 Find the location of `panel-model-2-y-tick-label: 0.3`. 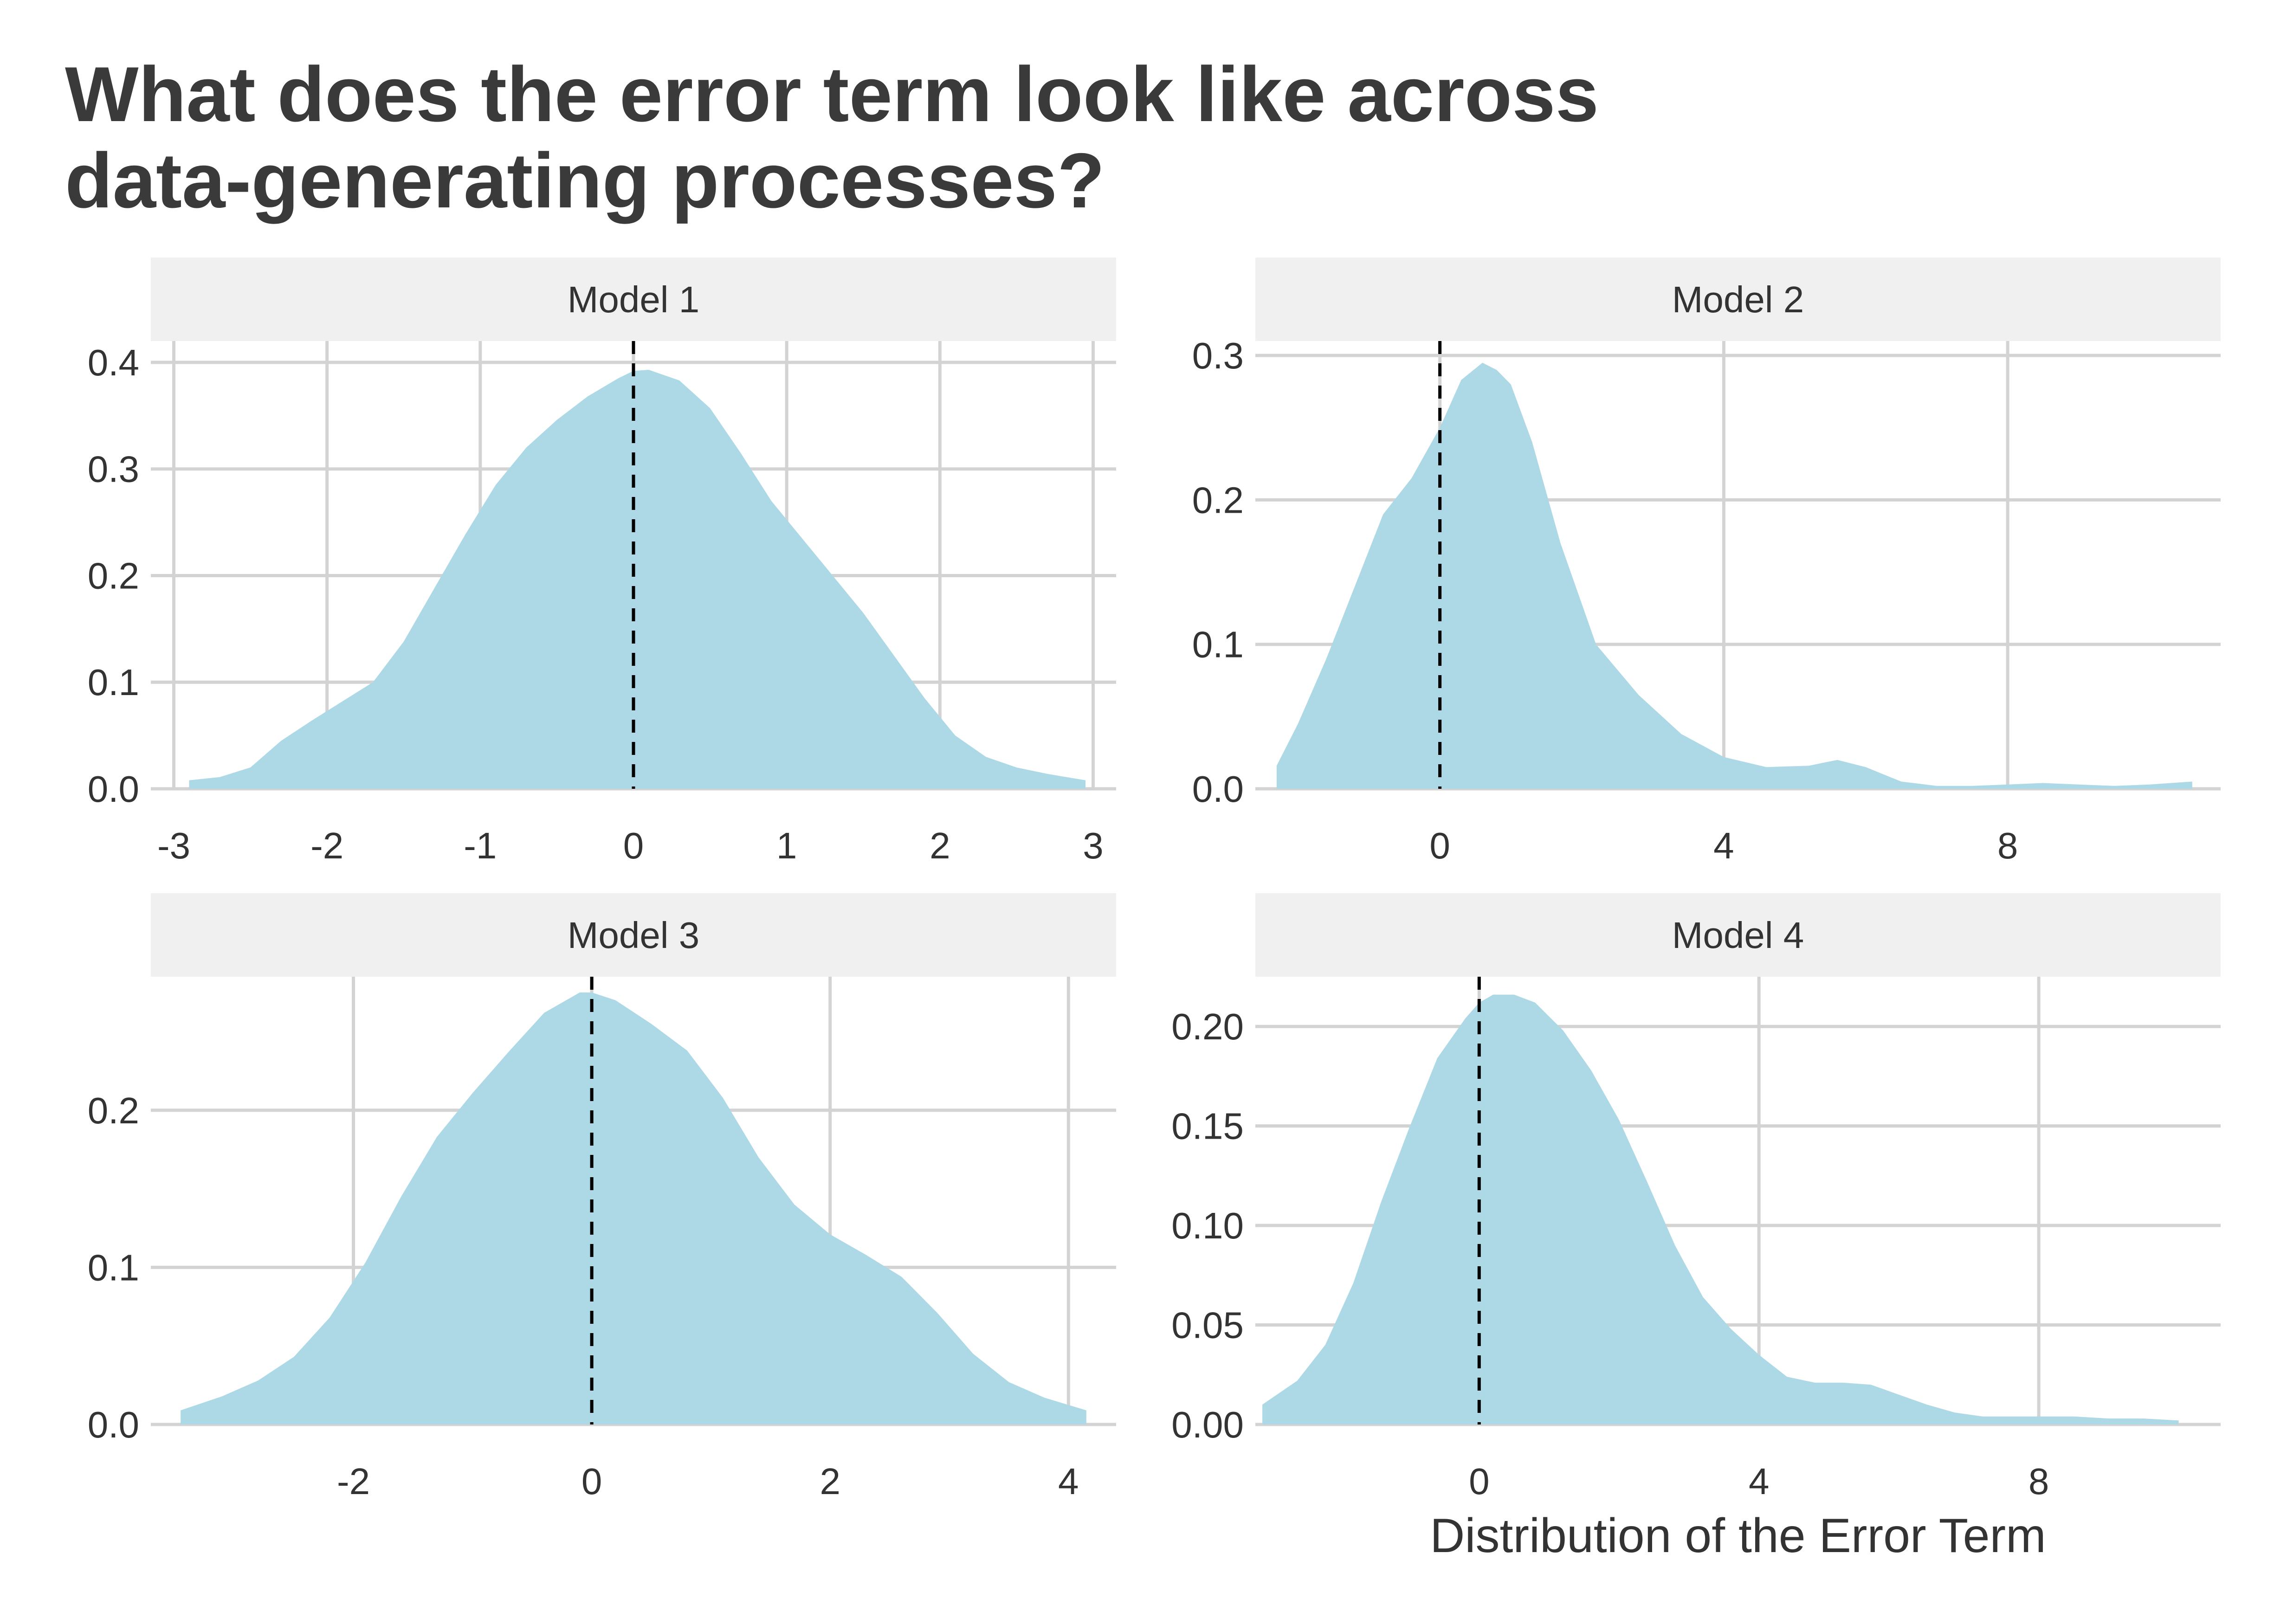

panel-model-2-y-tick-label: 0.3 is located at coordinates (1218, 356).